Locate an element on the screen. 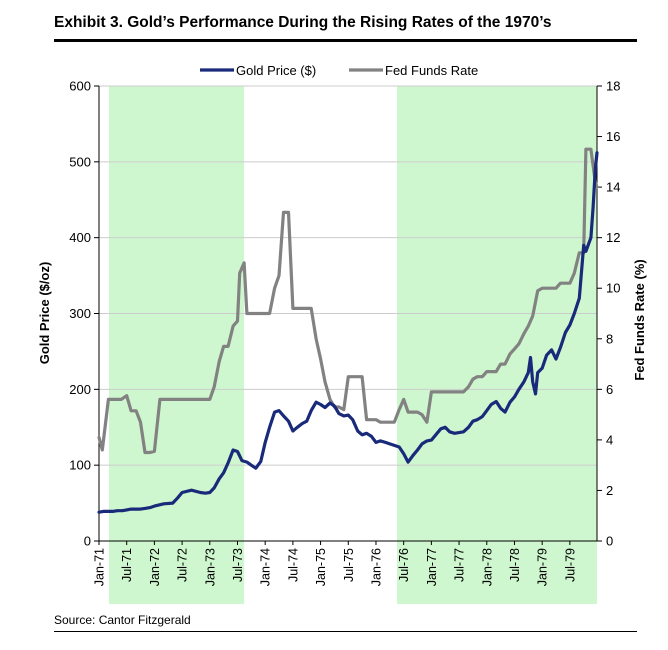  x-tick-label: Jan-75 is located at coordinates (321, 567).